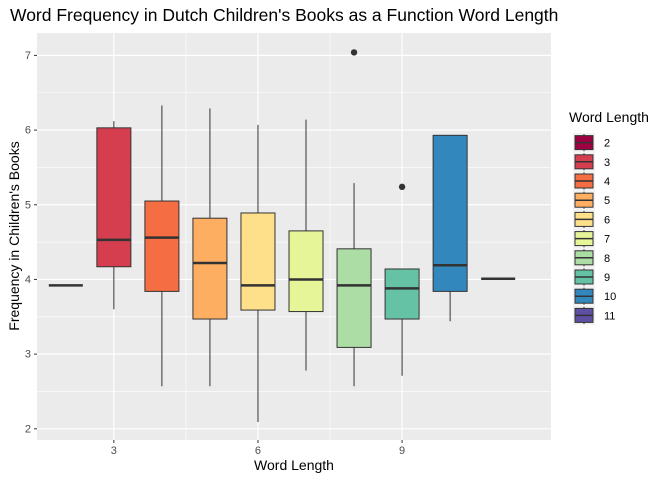  What do you see at coordinates (594, 315) in the screenshot?
I see `legend-item-11: 11` at bounding box center [594, 315].